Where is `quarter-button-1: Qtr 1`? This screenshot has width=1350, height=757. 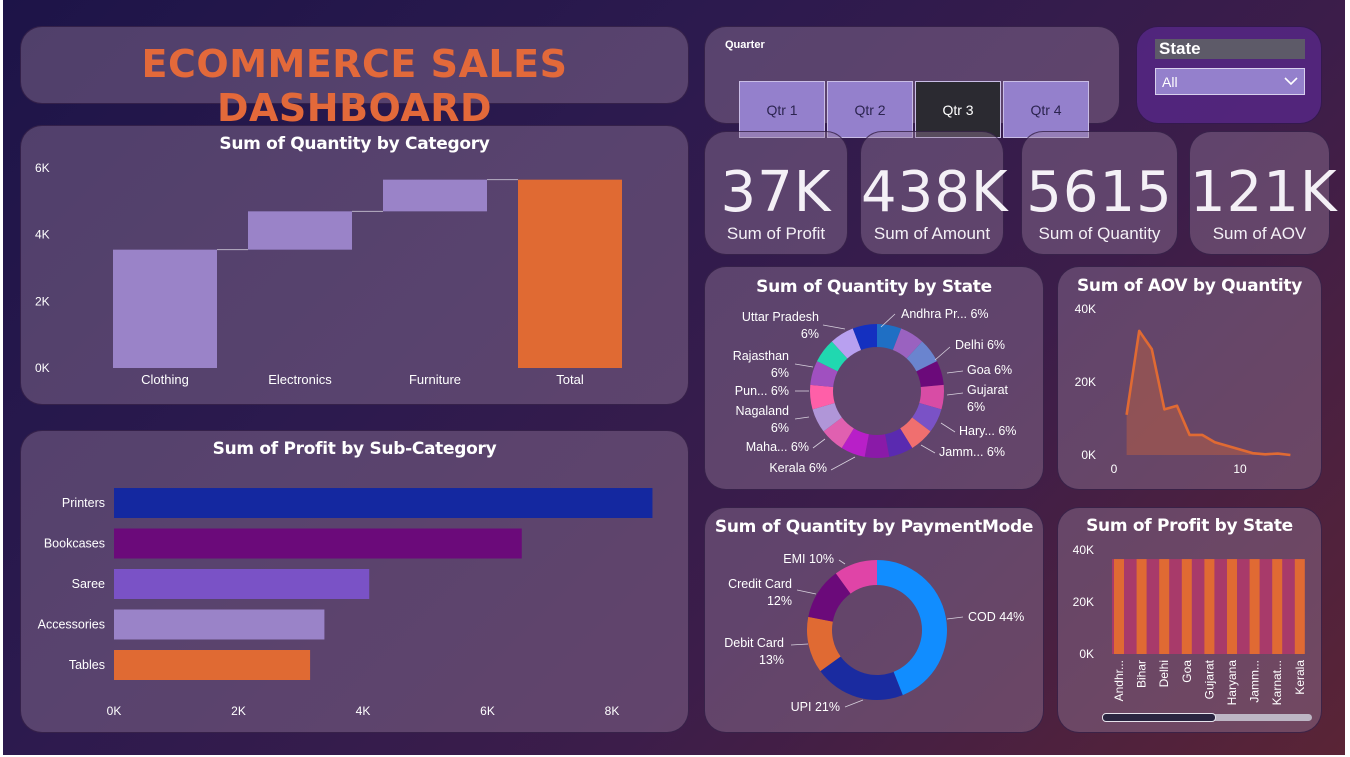
quarter-button-1: Qtr 1 is located at coordinates (782, 109).